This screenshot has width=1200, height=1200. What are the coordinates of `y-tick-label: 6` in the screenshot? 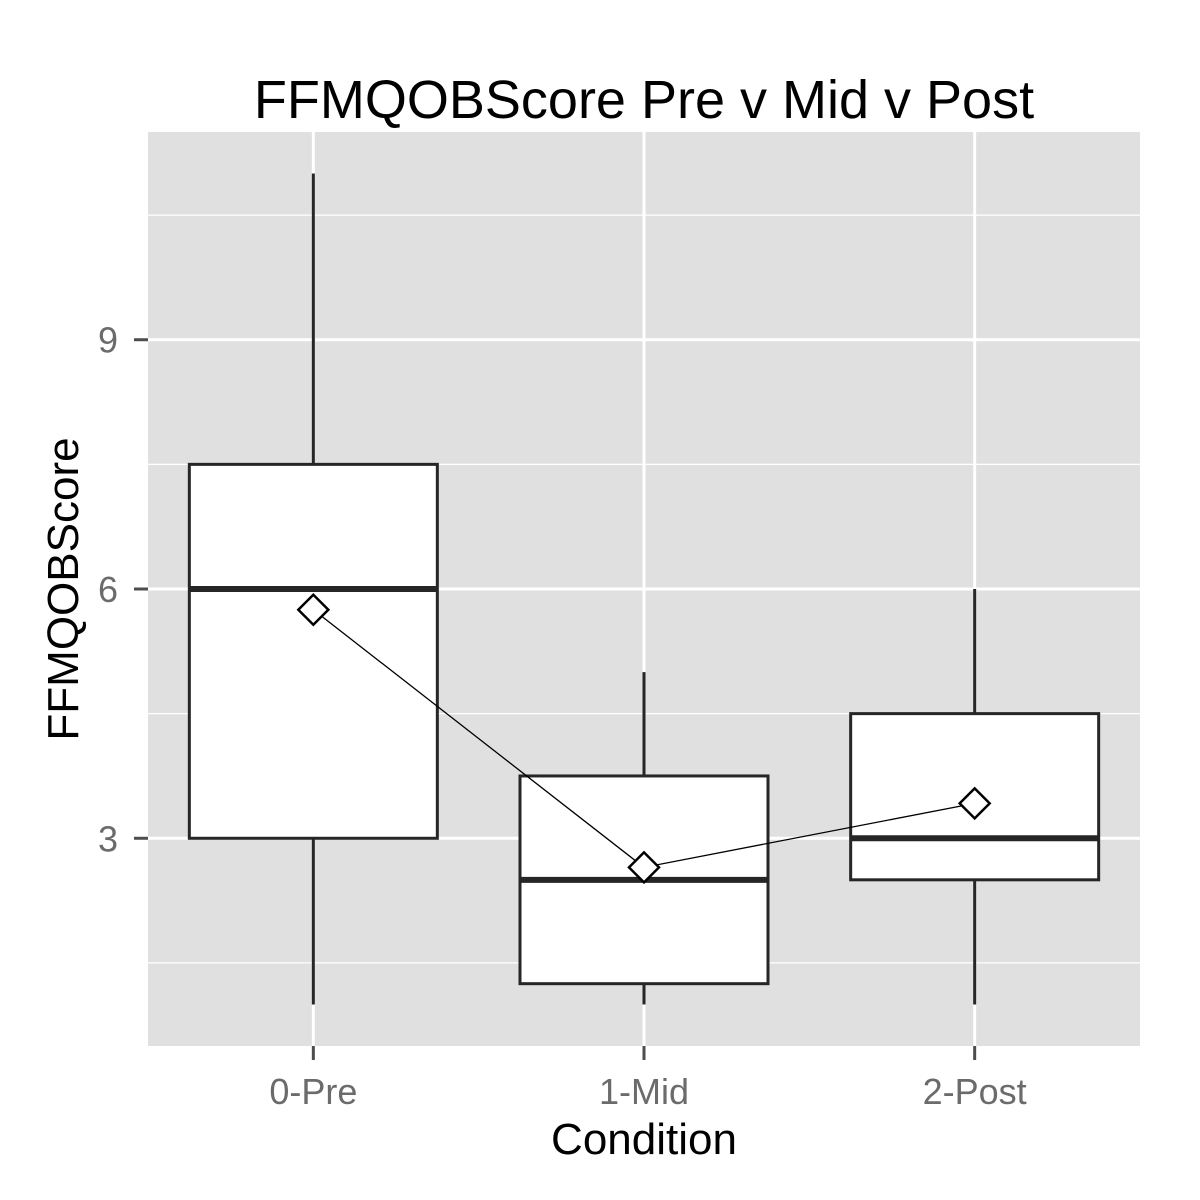 It's located at (108, 589).